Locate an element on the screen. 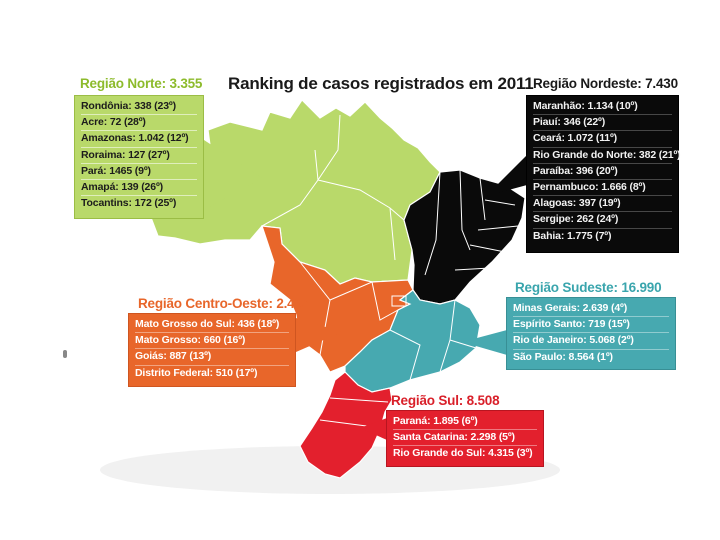 The height and width of the screenshot is (540, 720). state-row: Piauí: 346 (22º) is located at coordinates (602, 123).